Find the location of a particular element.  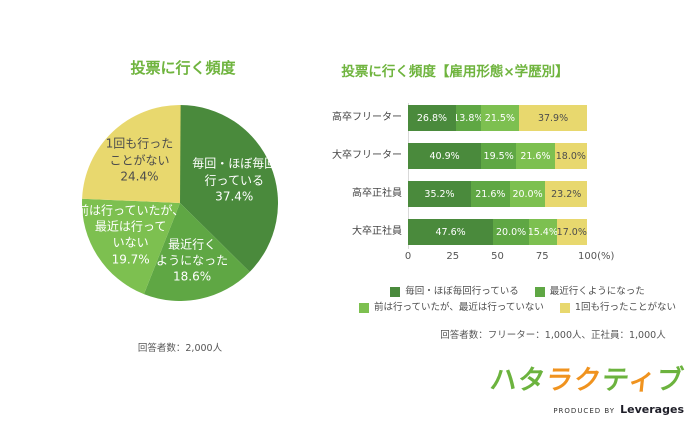

legend-row-0: 毎回・ほぼ毎回行っている 最近行くようになった is located at coordinates (517, 291).